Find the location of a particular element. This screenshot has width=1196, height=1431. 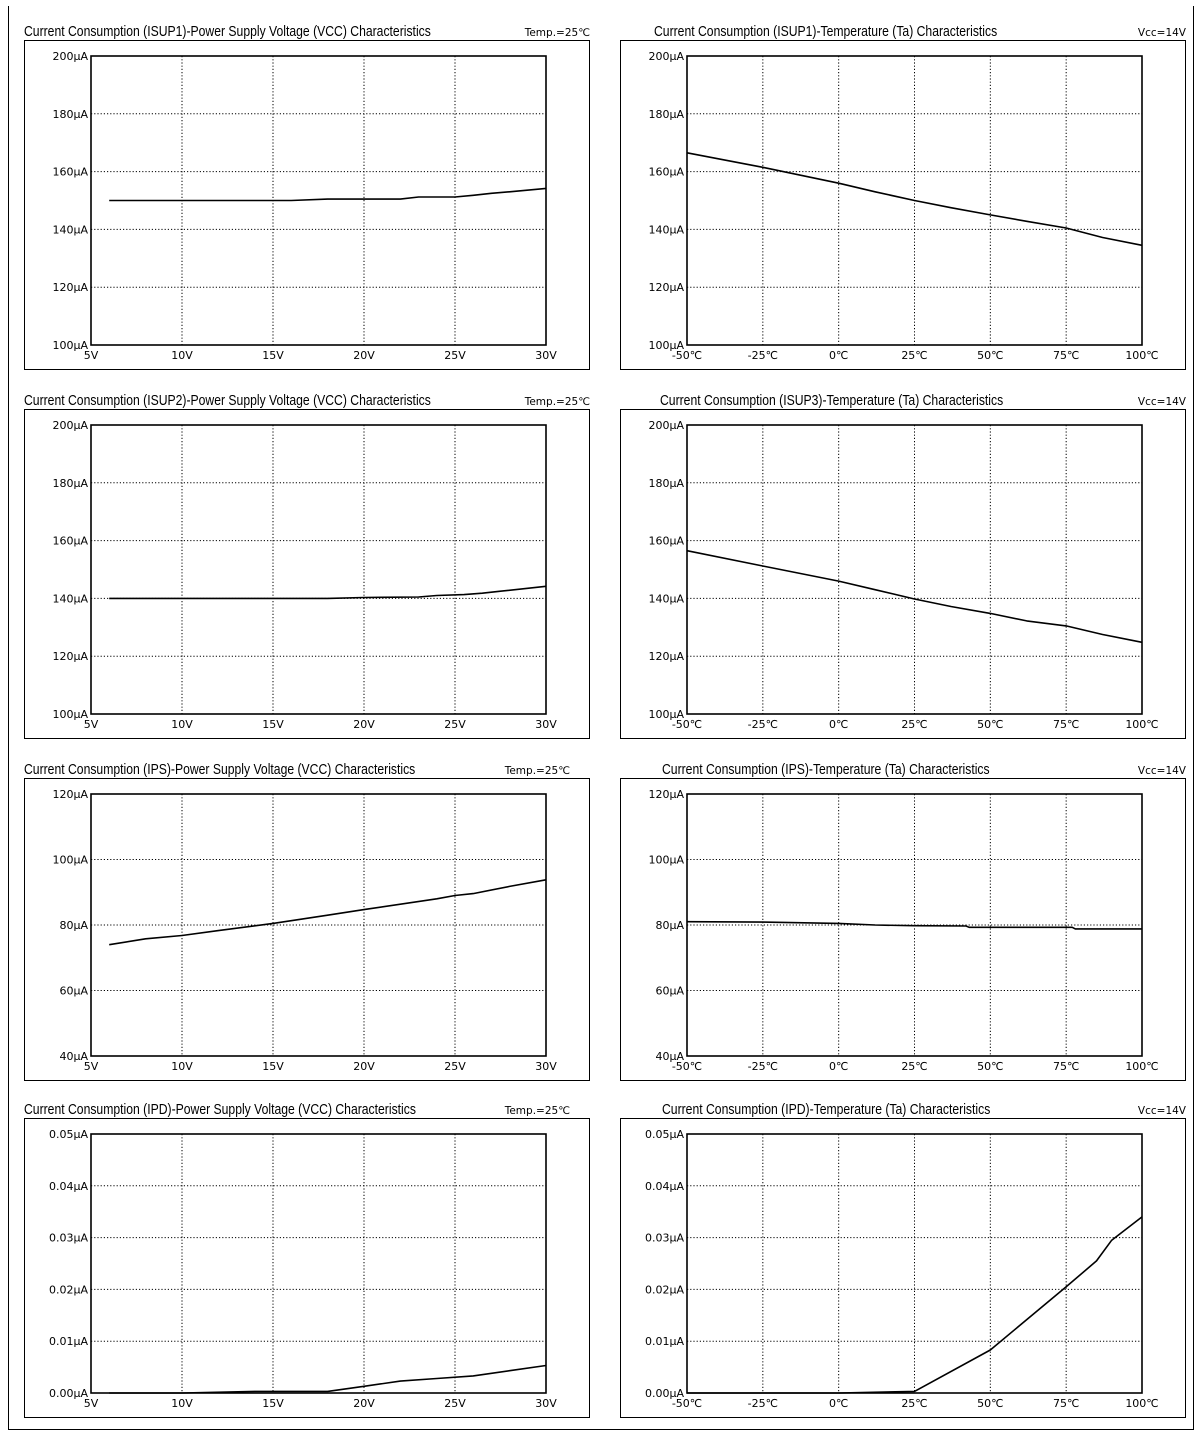

y-tick-label: 80μA is located at coordinates (73, 925).